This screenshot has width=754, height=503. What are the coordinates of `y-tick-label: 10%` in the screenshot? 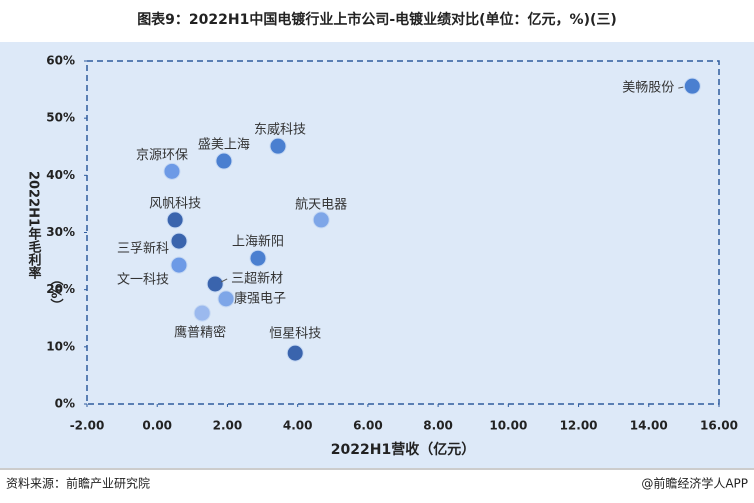 It's located at (60, 346).